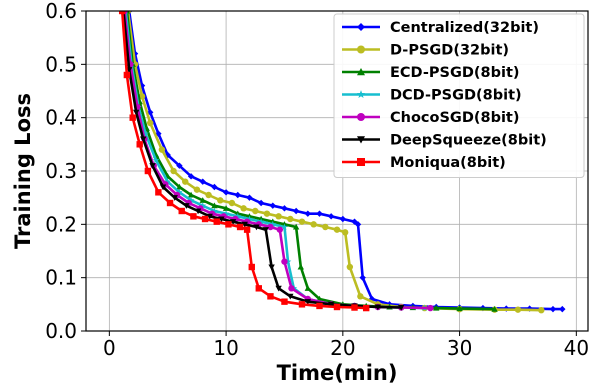  What do you see at coordinates (342, 348) in the screenshot?
I see `x-tick-label: 20` at bounding box center [342, 348].